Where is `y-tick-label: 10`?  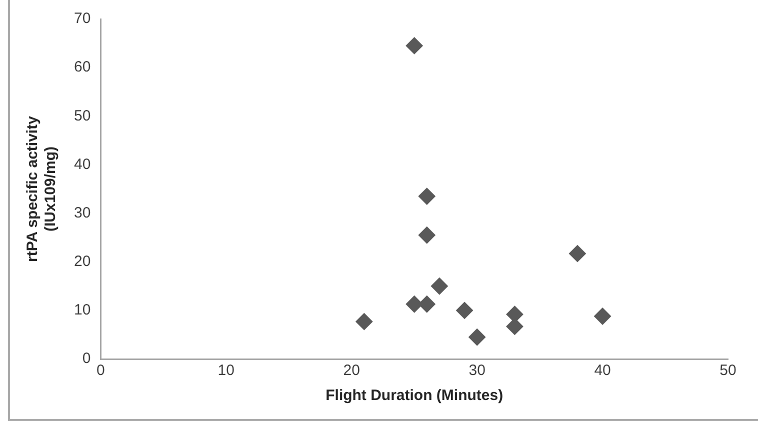 y-tick-label: 10 is located at coordinates (82, 310).